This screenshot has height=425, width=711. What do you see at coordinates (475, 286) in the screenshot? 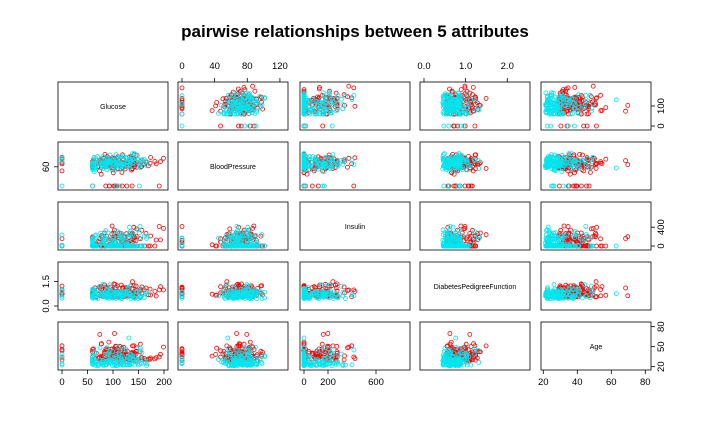
I see `panel-diabetespedigreefunction-vs-diabetespedigreefunction: DiabetesPedigreeFunction` at bounding box center [475, 286].